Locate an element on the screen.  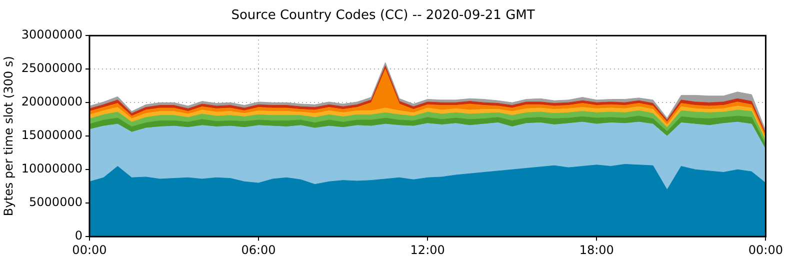
x-tick-label: 06:00 is located at coordinates (258, 249).